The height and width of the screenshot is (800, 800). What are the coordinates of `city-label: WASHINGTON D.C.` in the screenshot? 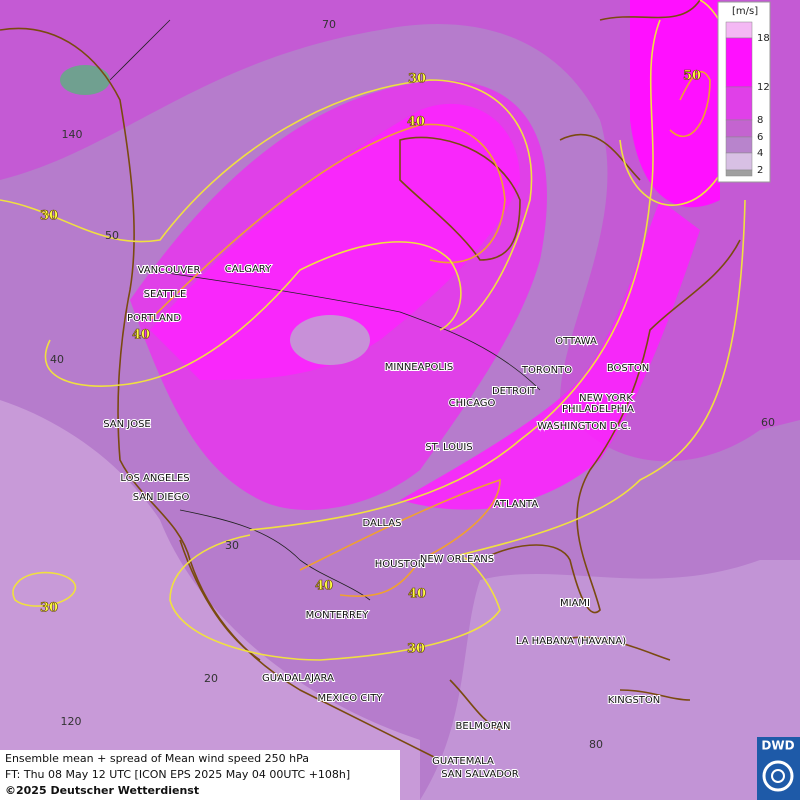 It's located at (584, 426).